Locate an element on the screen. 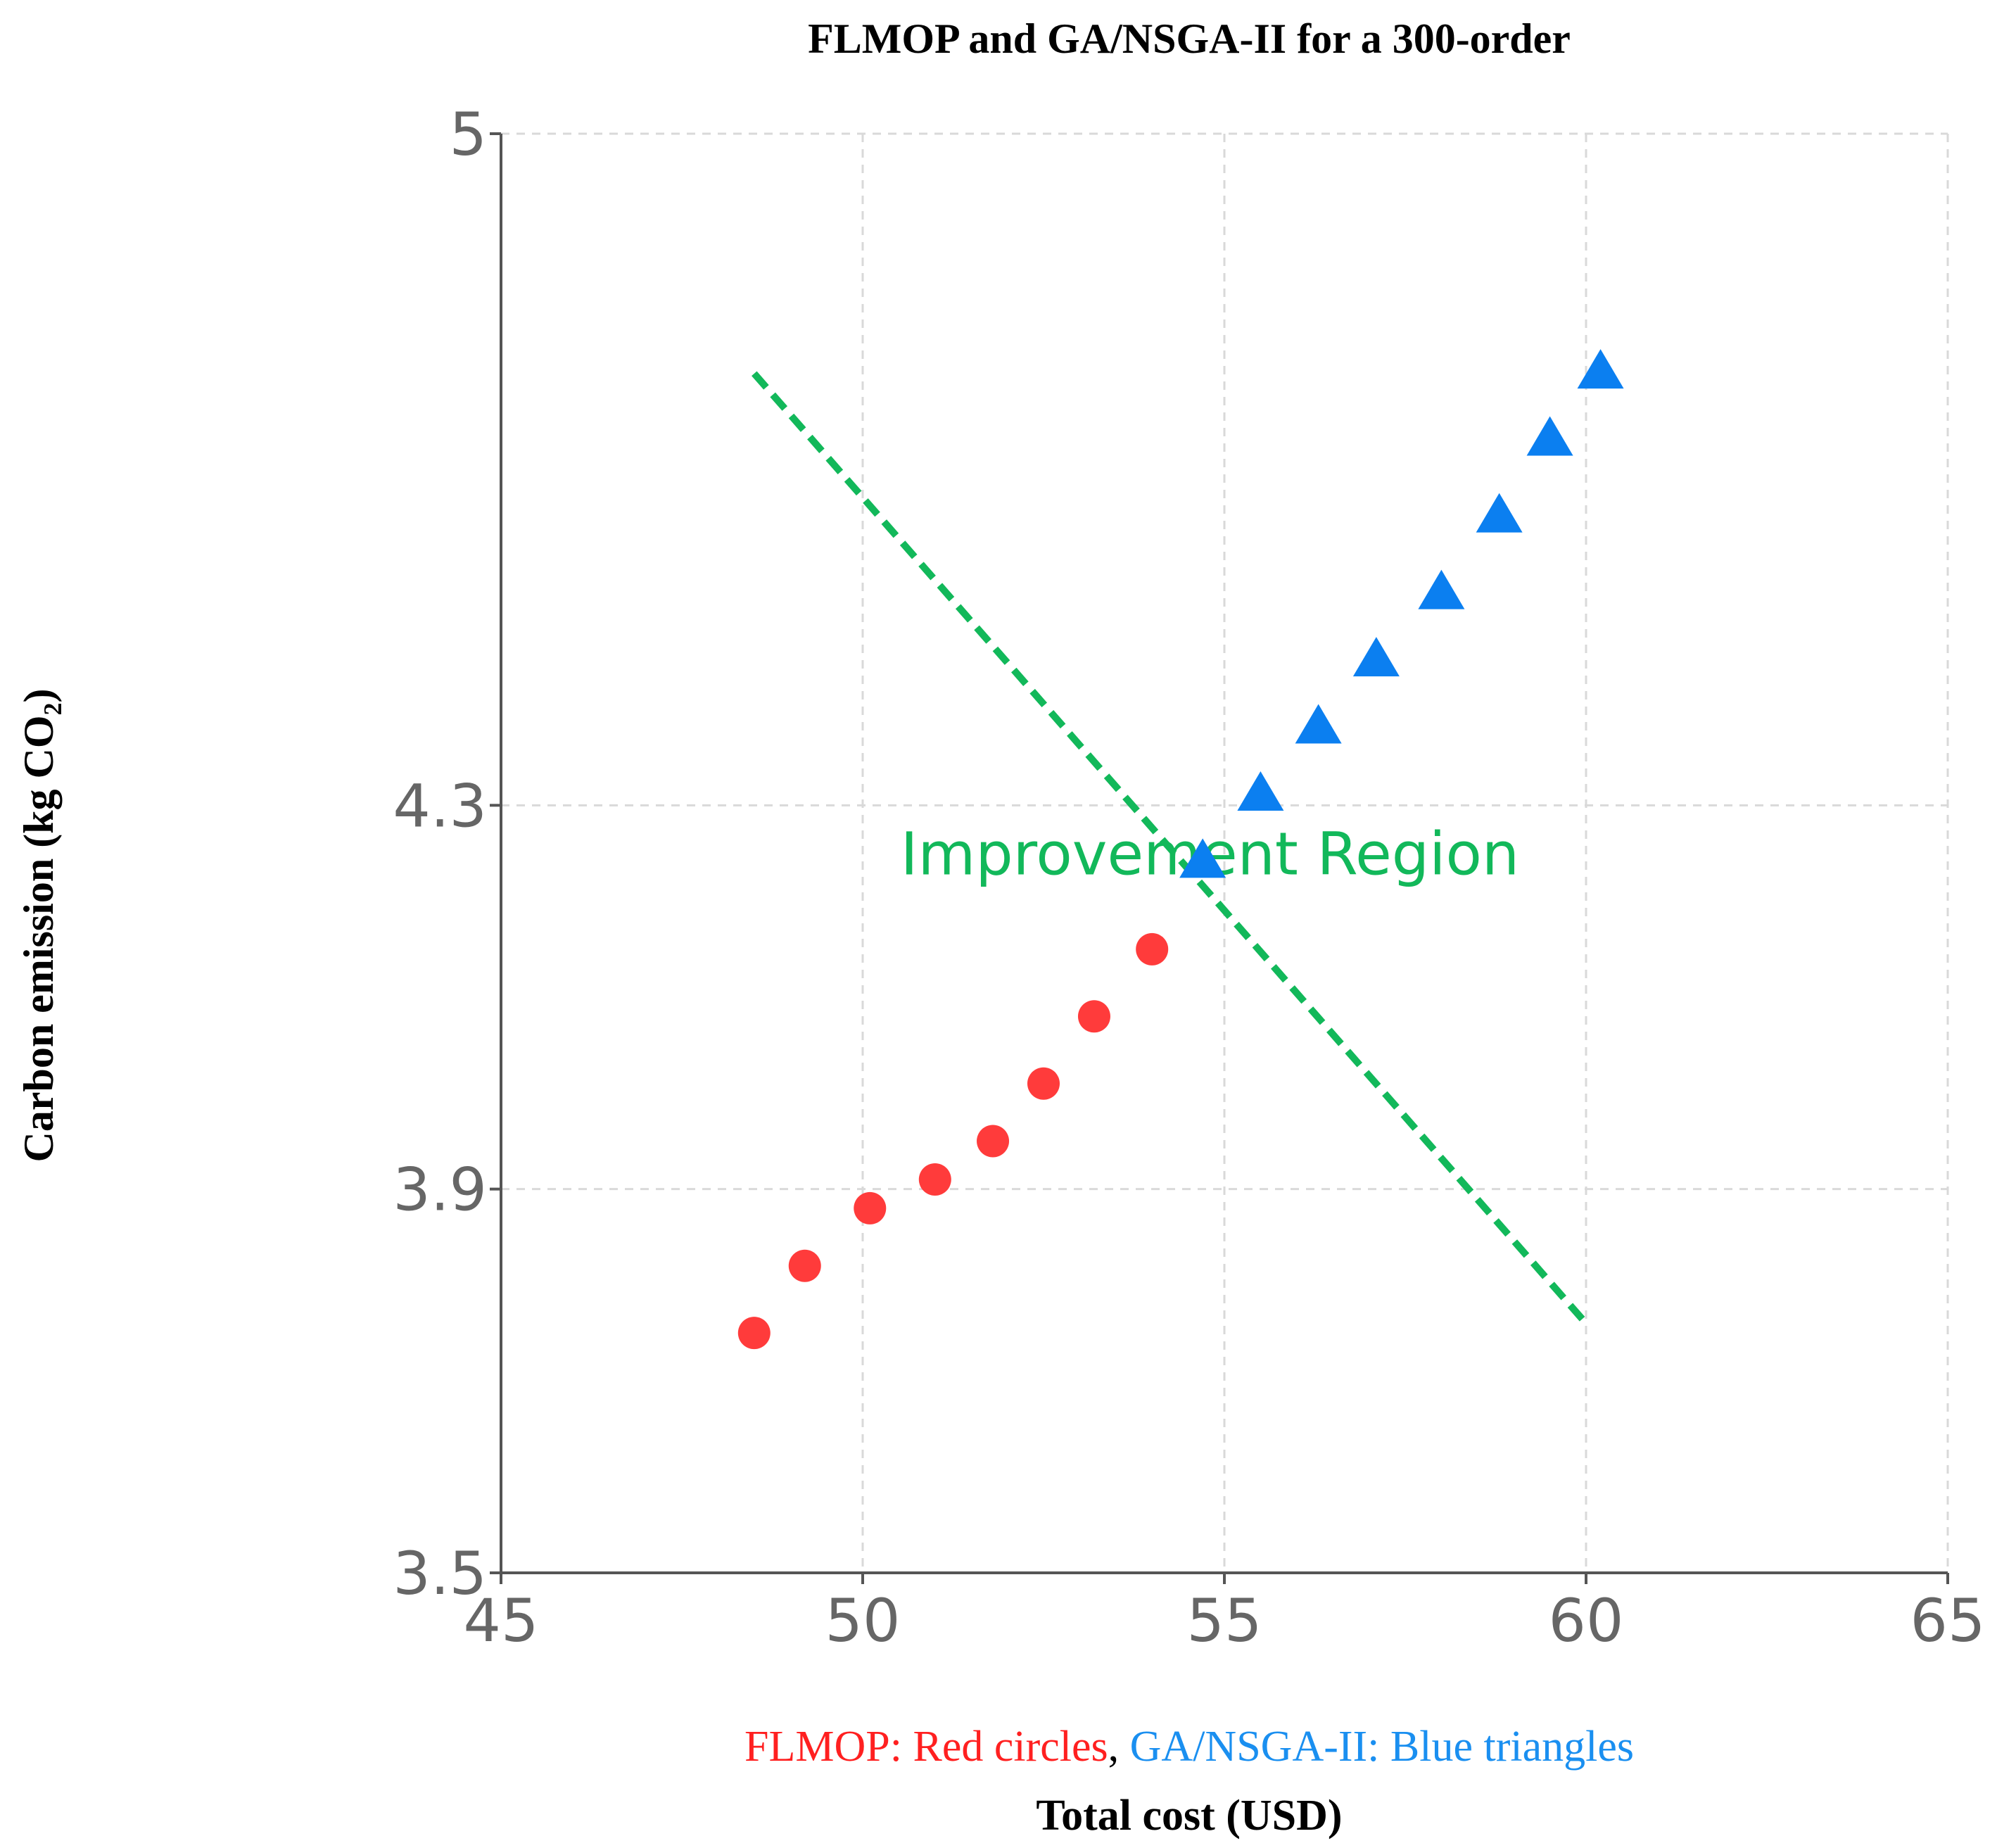 This screenshot has width=1997, height=1848. y-tick-label: 5 is located at coordinates (469, 135).